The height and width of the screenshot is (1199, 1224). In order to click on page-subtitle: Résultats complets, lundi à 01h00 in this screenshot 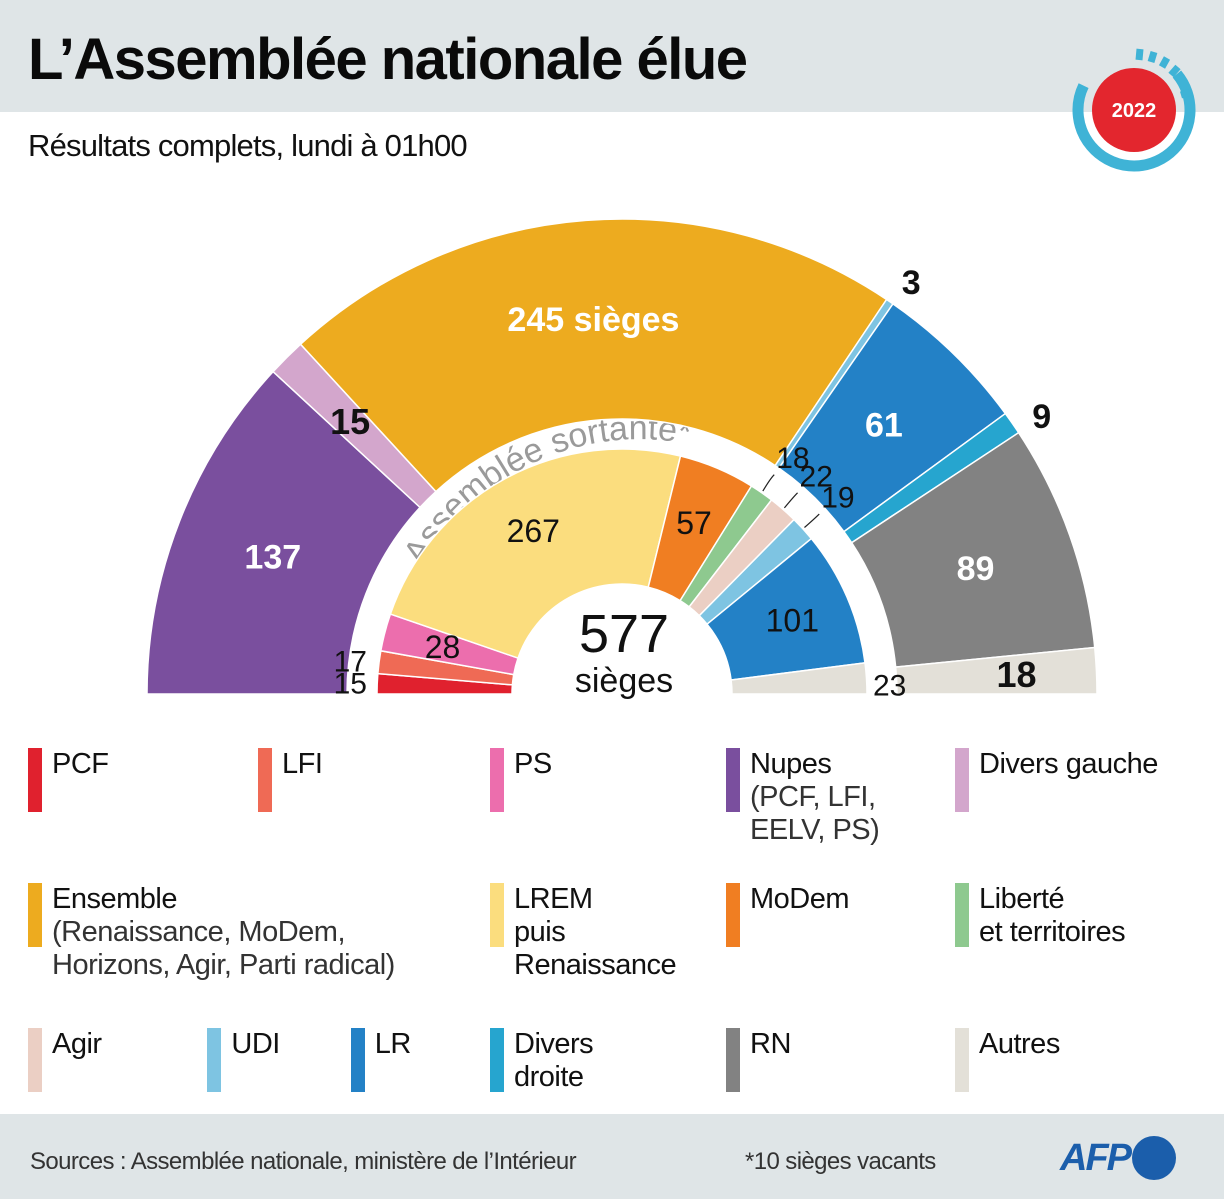, I will do `click(248, 145)`.